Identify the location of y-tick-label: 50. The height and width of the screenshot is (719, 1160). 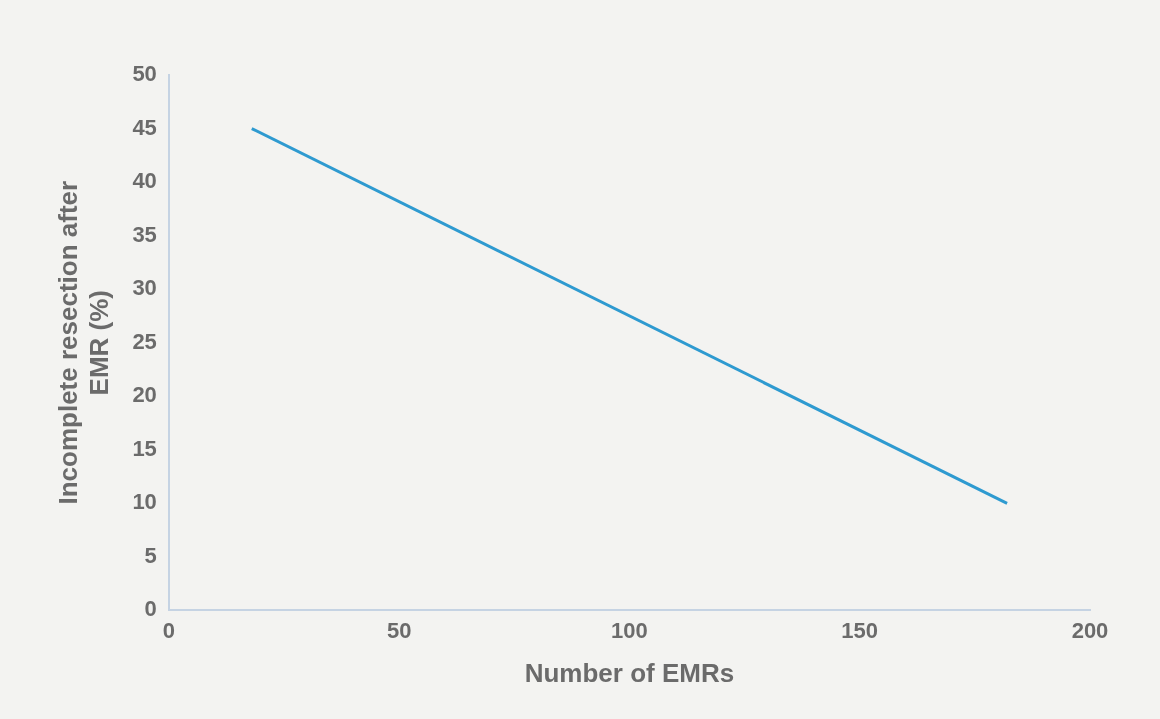
(144, 74).